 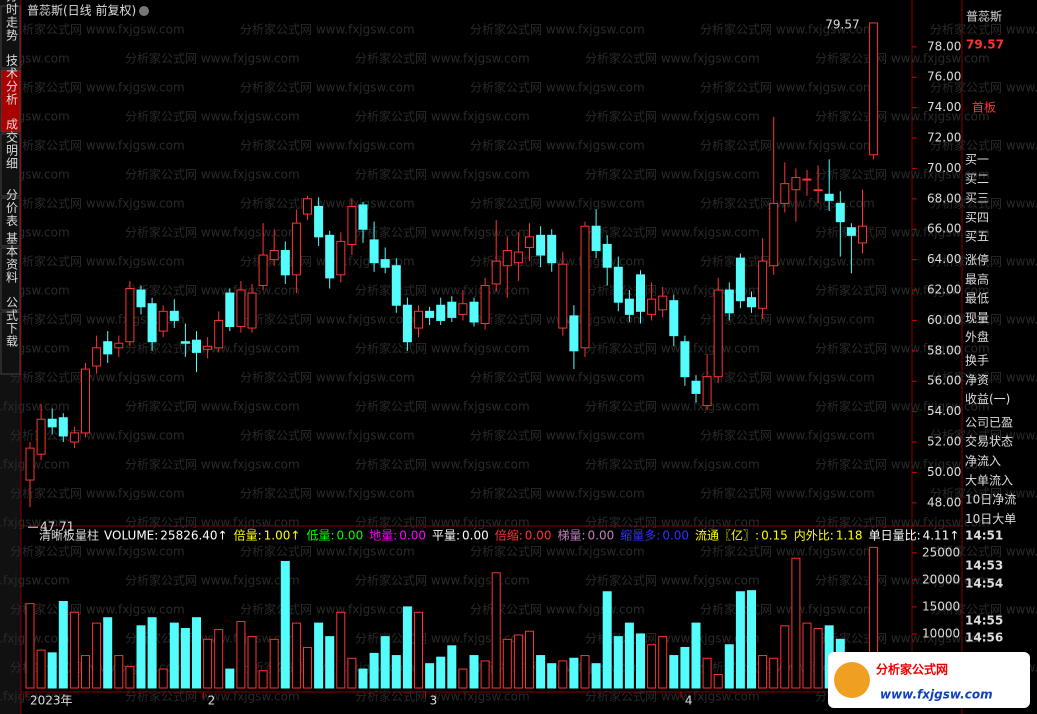 What do you see at coordinates (977, 380) in the screenshot?
I see `info-label: 净资` at bounding box center [977, 380].